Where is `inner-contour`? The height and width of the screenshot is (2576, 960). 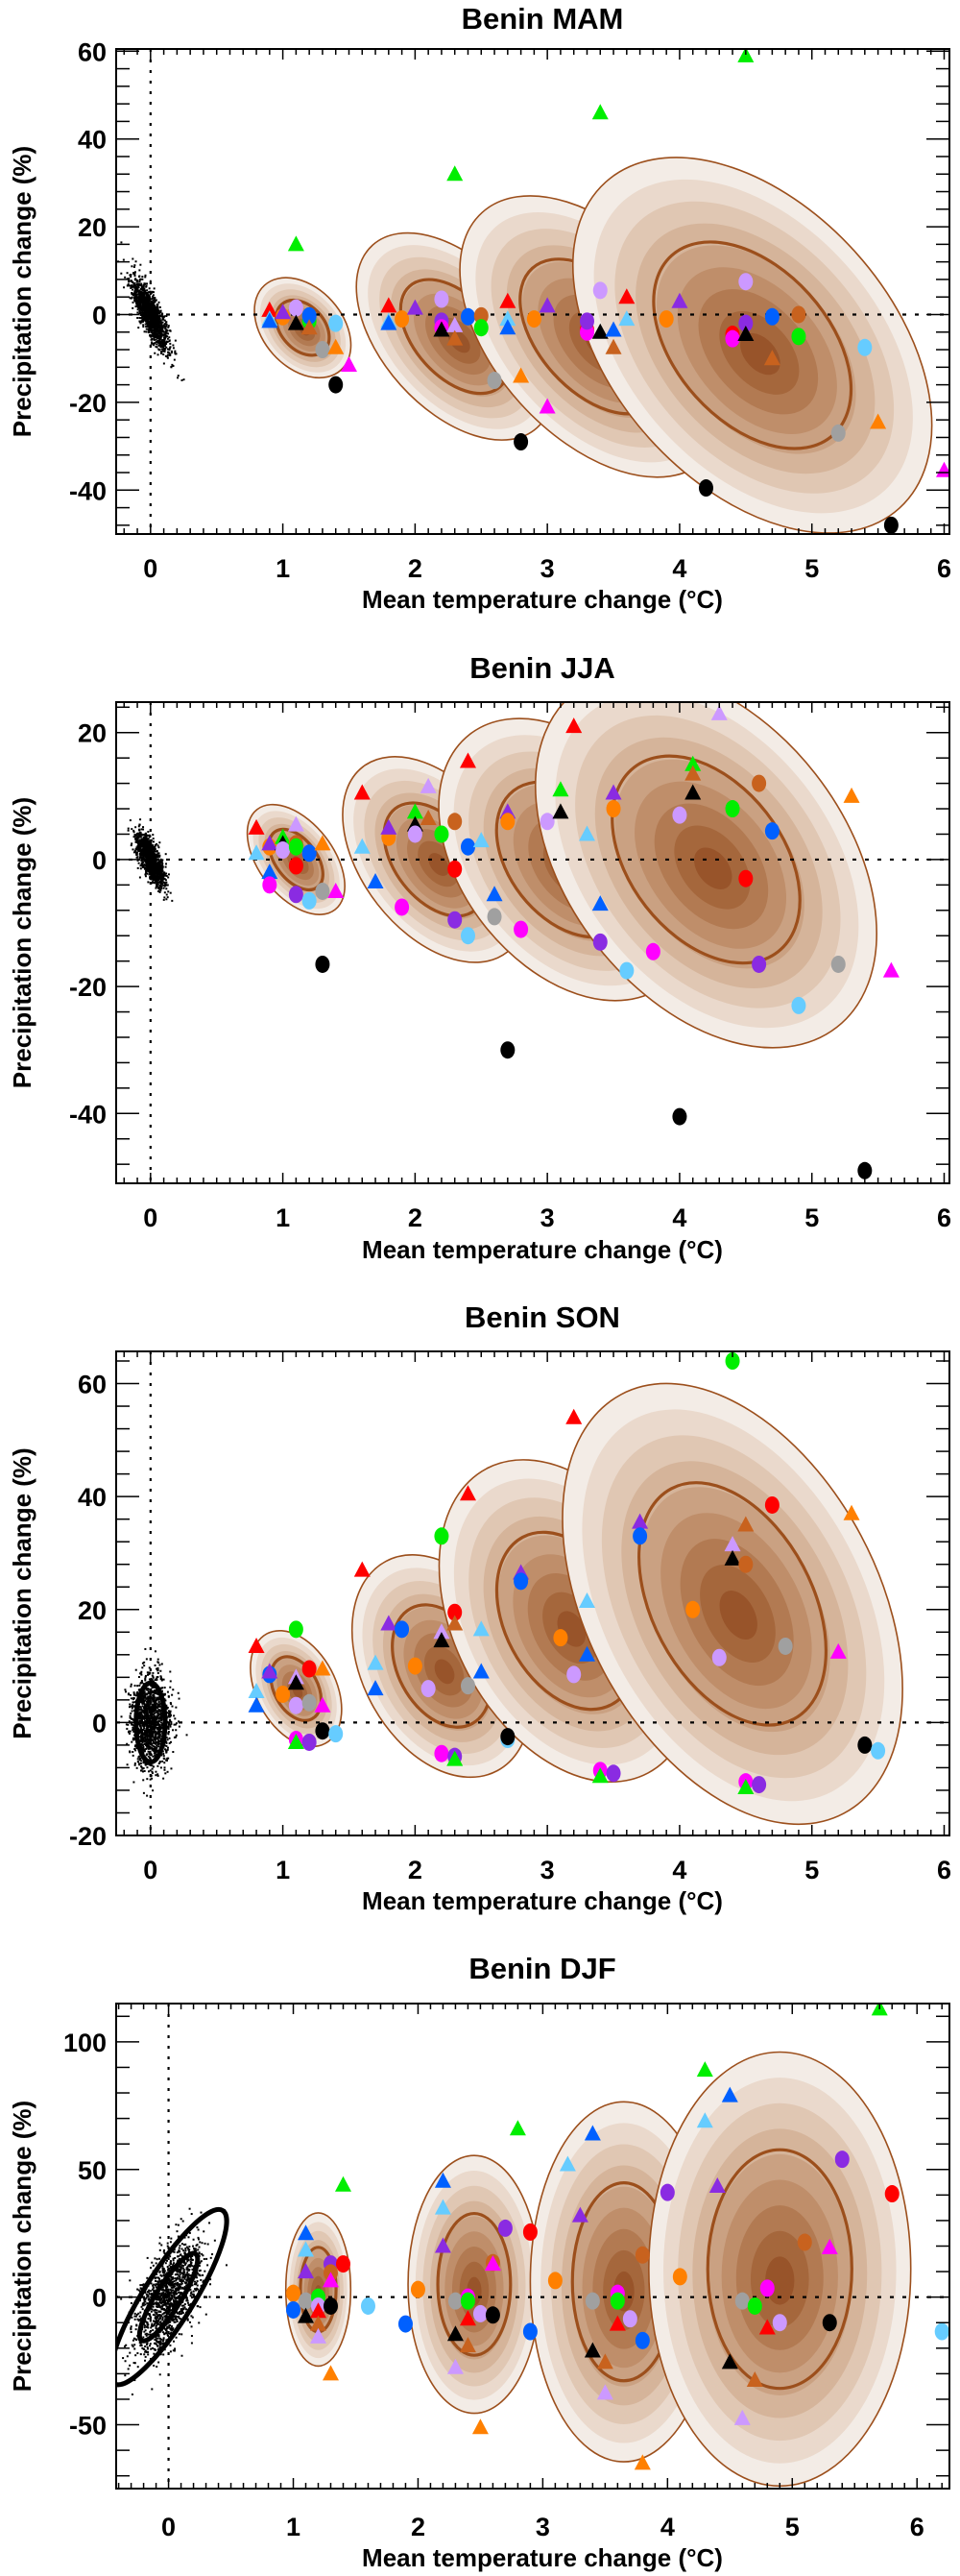
inner-contour is located at coordinates (732, 1604).